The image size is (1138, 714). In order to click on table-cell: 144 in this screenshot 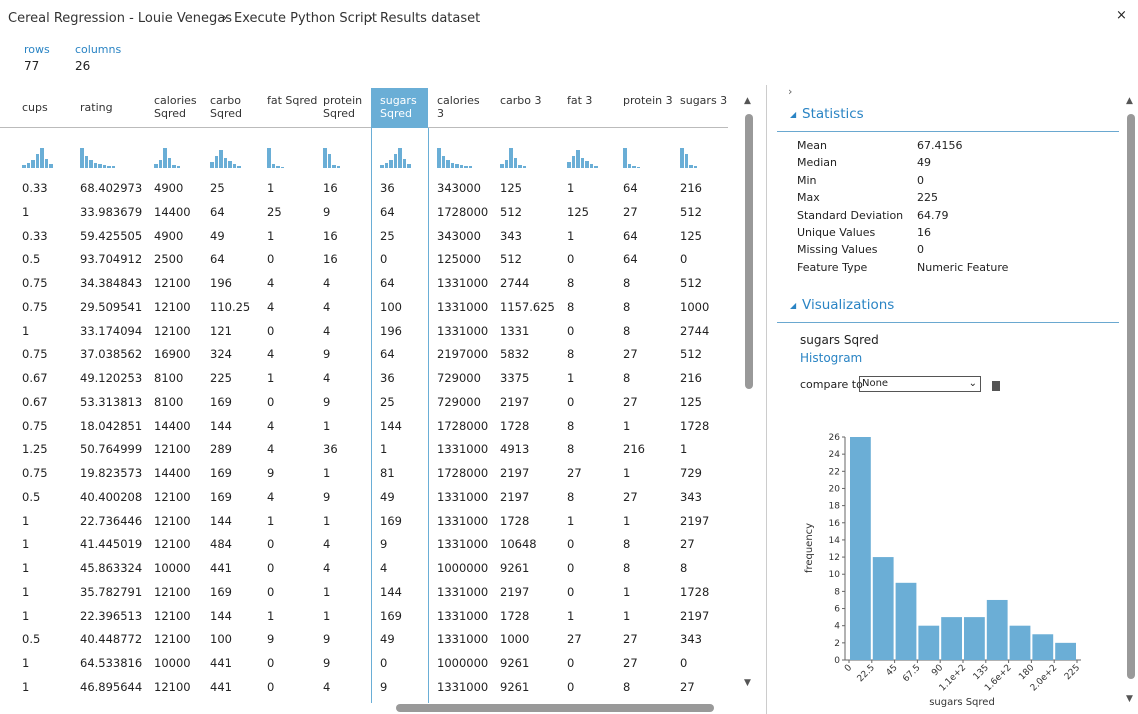, I will do `click(221, 425)`.